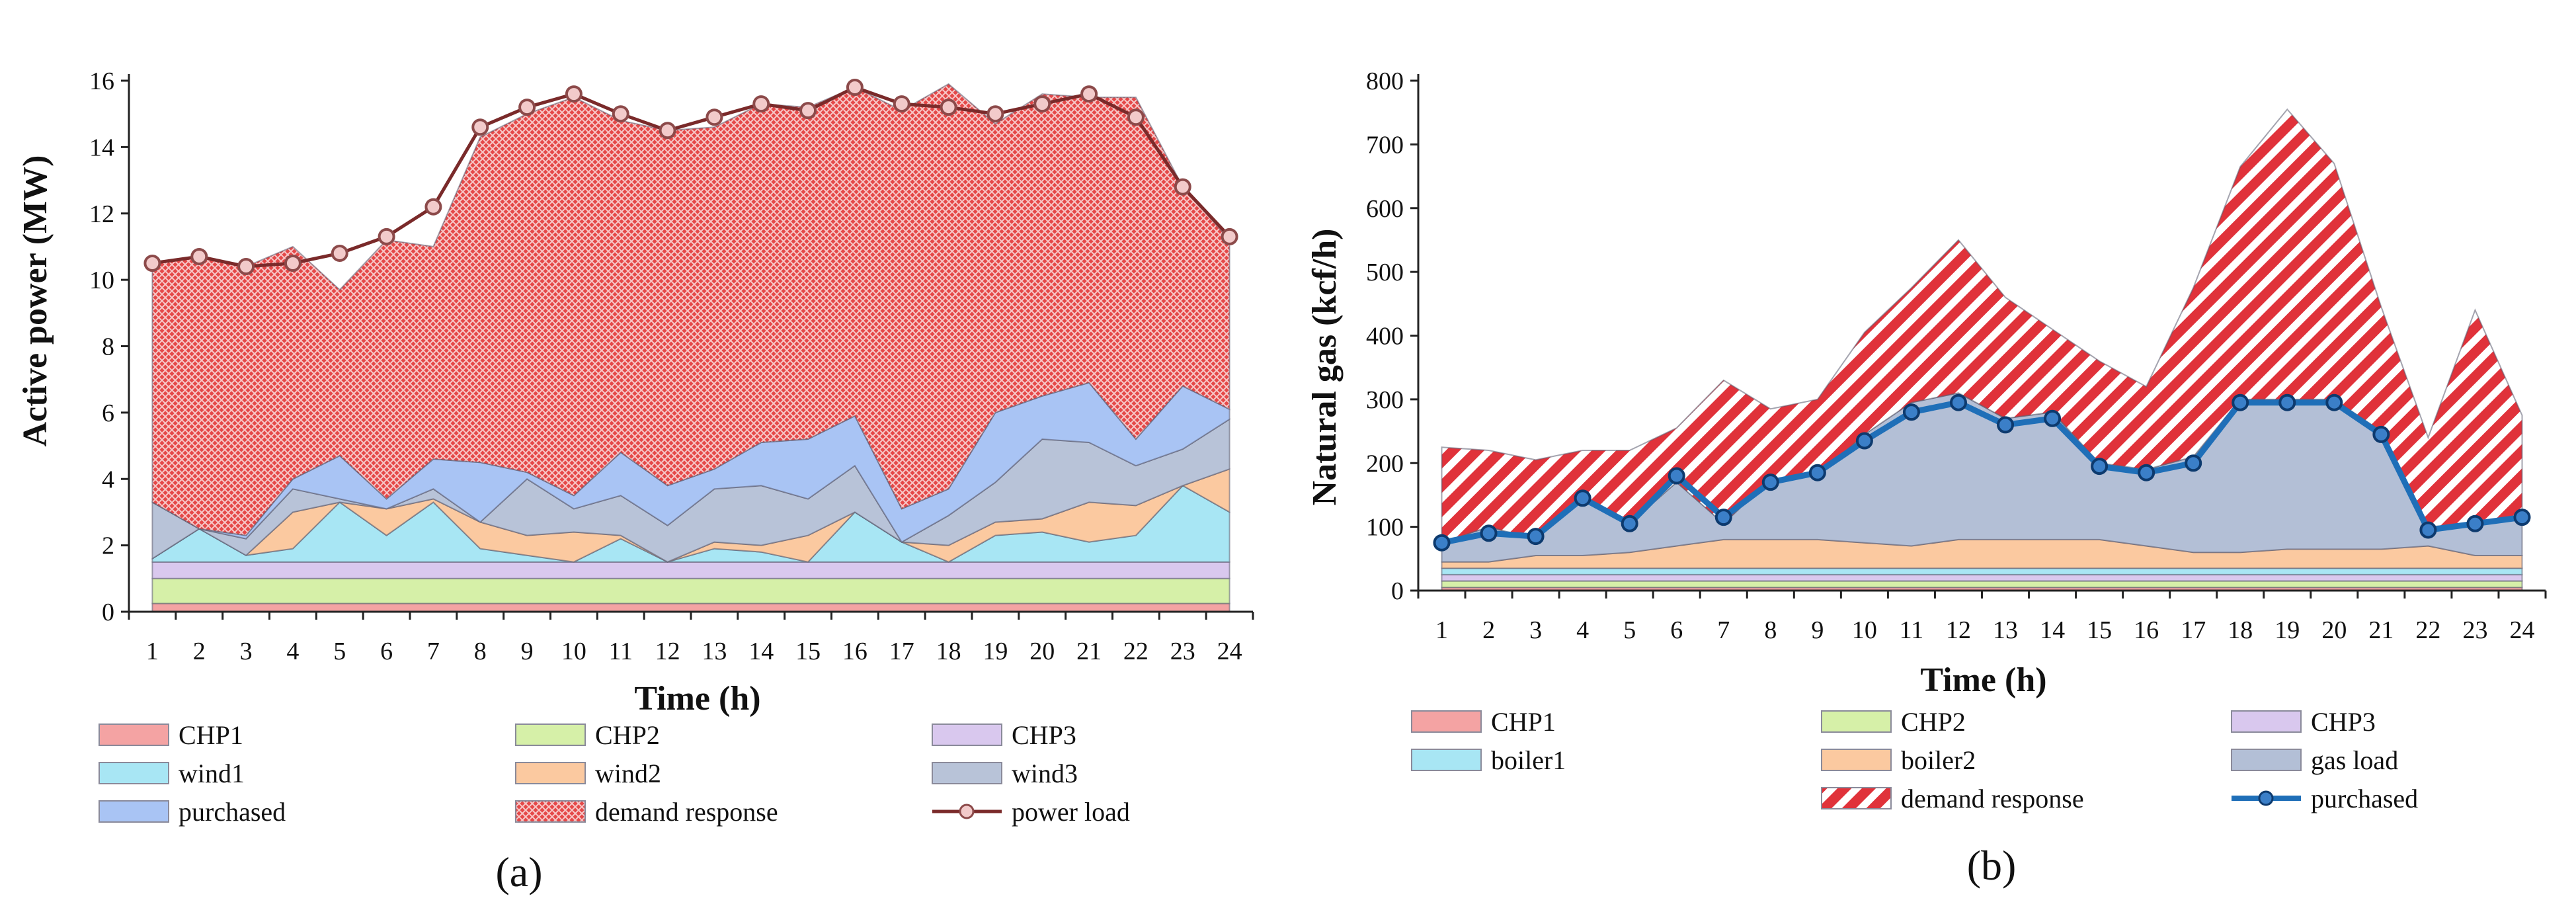  What do you see at coordinates (1182, 651) in the screenshot?
I see `x-tick-label: 23` at bounding box center [1182, 651].